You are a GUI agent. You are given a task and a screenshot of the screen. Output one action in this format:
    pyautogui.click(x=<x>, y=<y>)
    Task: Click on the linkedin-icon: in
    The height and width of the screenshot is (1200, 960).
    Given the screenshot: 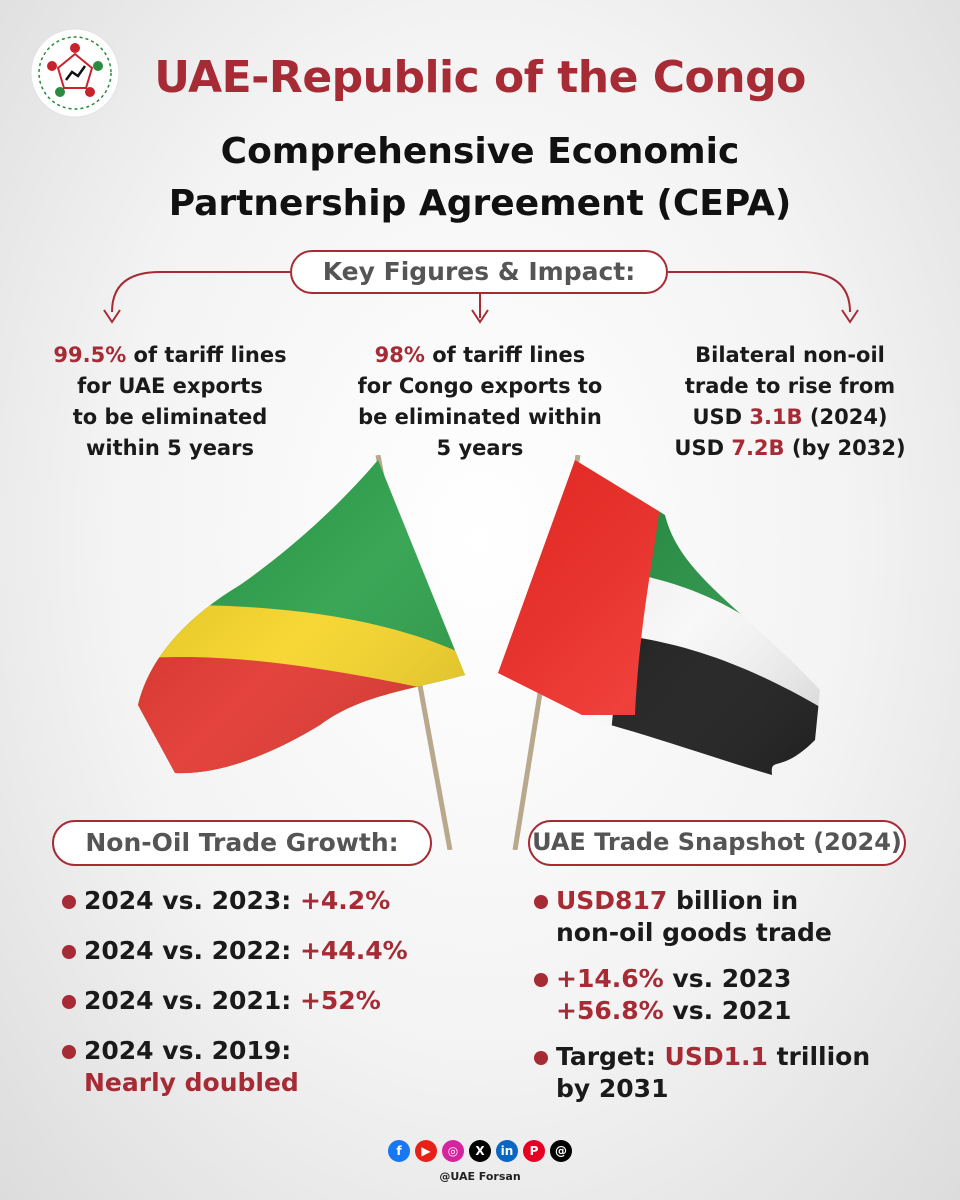 What is the action you would take?
    pyautogui.click(x=507, y=1151)
    